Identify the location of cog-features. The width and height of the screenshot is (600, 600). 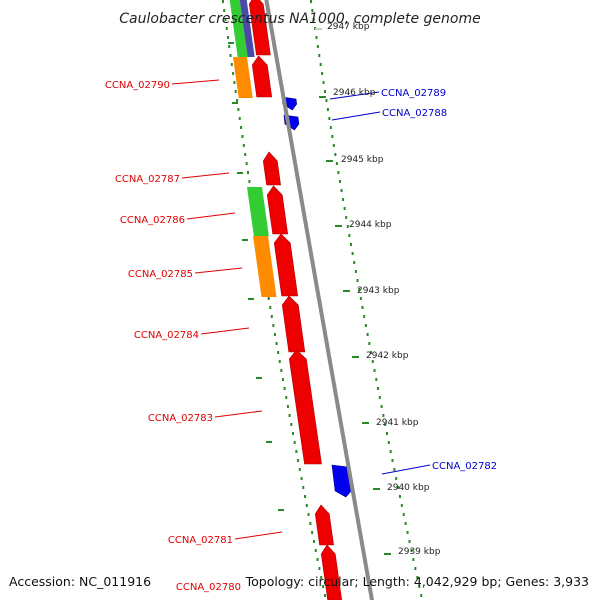
(253, 148).